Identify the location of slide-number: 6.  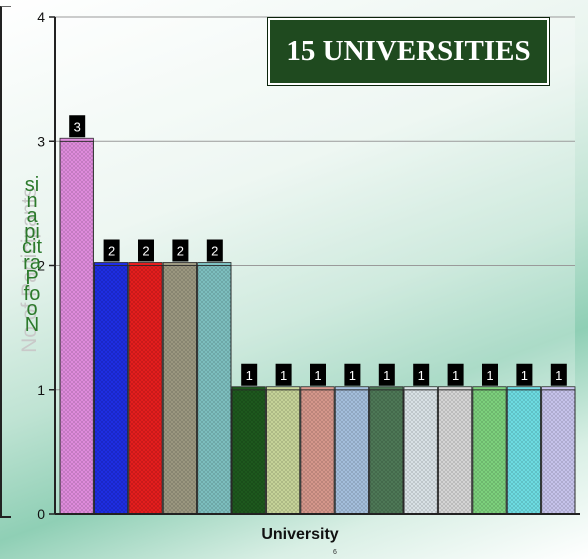
(335, 552).